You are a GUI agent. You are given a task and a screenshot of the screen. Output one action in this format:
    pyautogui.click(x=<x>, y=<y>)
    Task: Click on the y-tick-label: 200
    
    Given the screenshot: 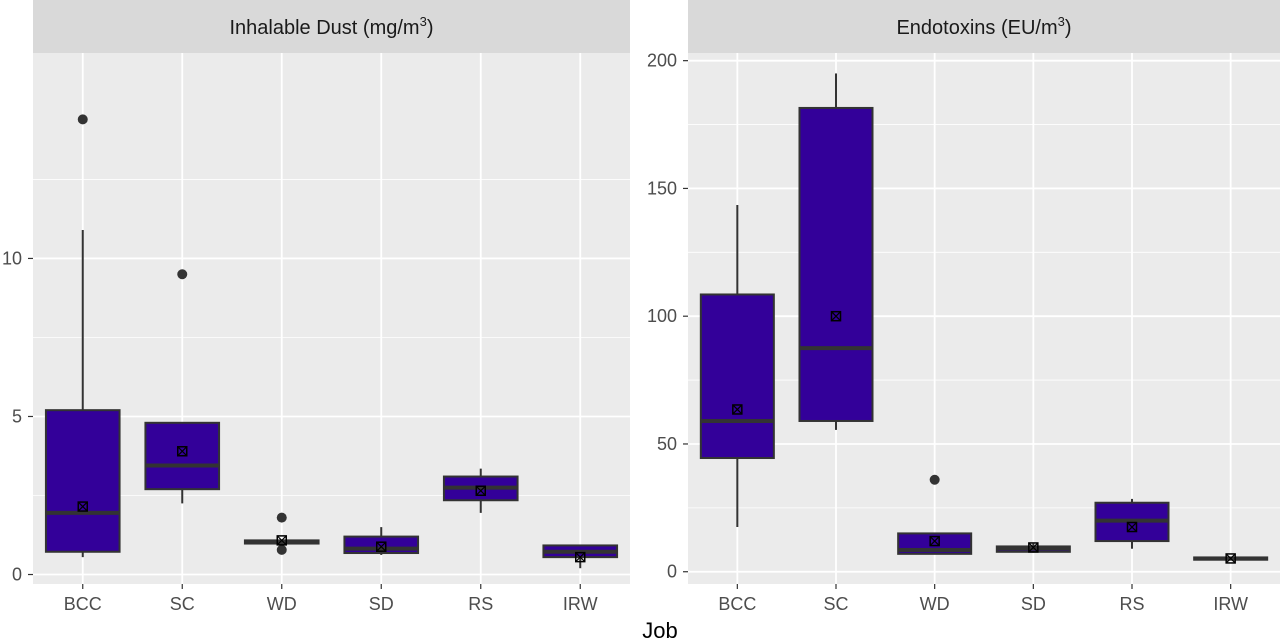 What is the action you would take?
    pyautogui.click(x=662, y=61)
    